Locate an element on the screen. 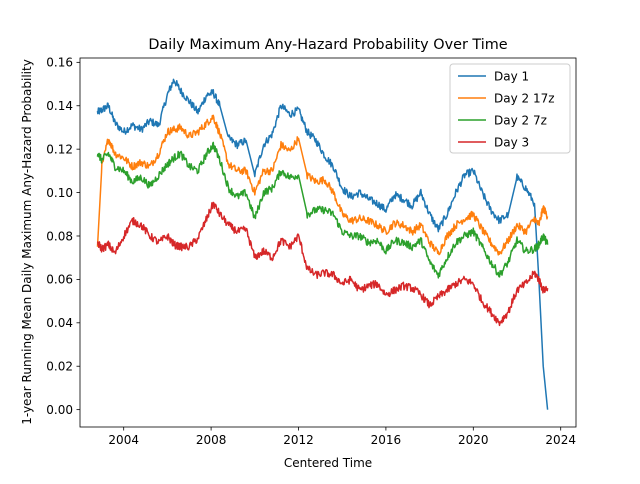 This screenshot has height=484, width=640. x-axis-label: Centered Time is located at coordinates (328, 463).